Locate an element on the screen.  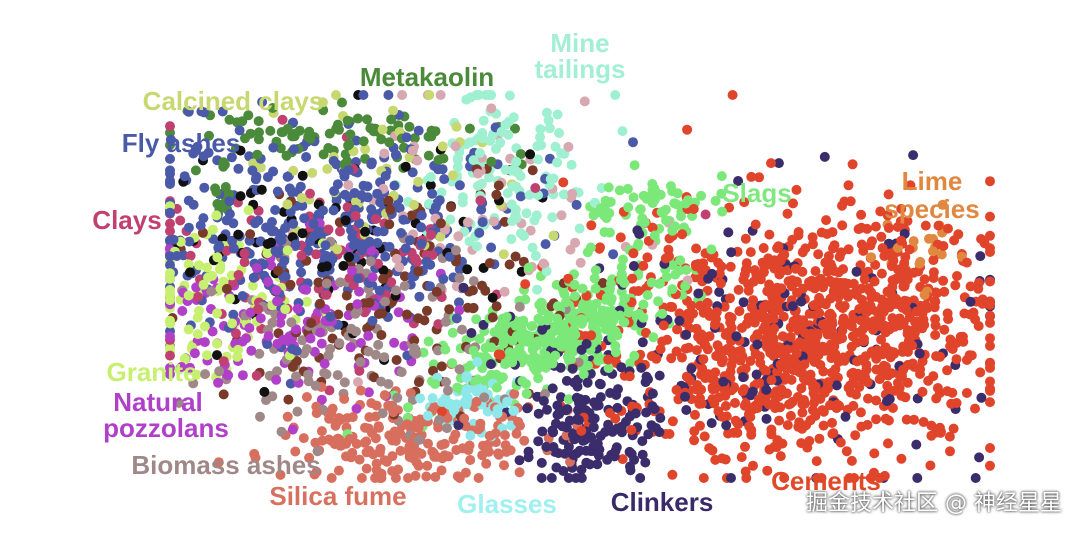
point-calcined-clays is located at coordinates (553, 235).